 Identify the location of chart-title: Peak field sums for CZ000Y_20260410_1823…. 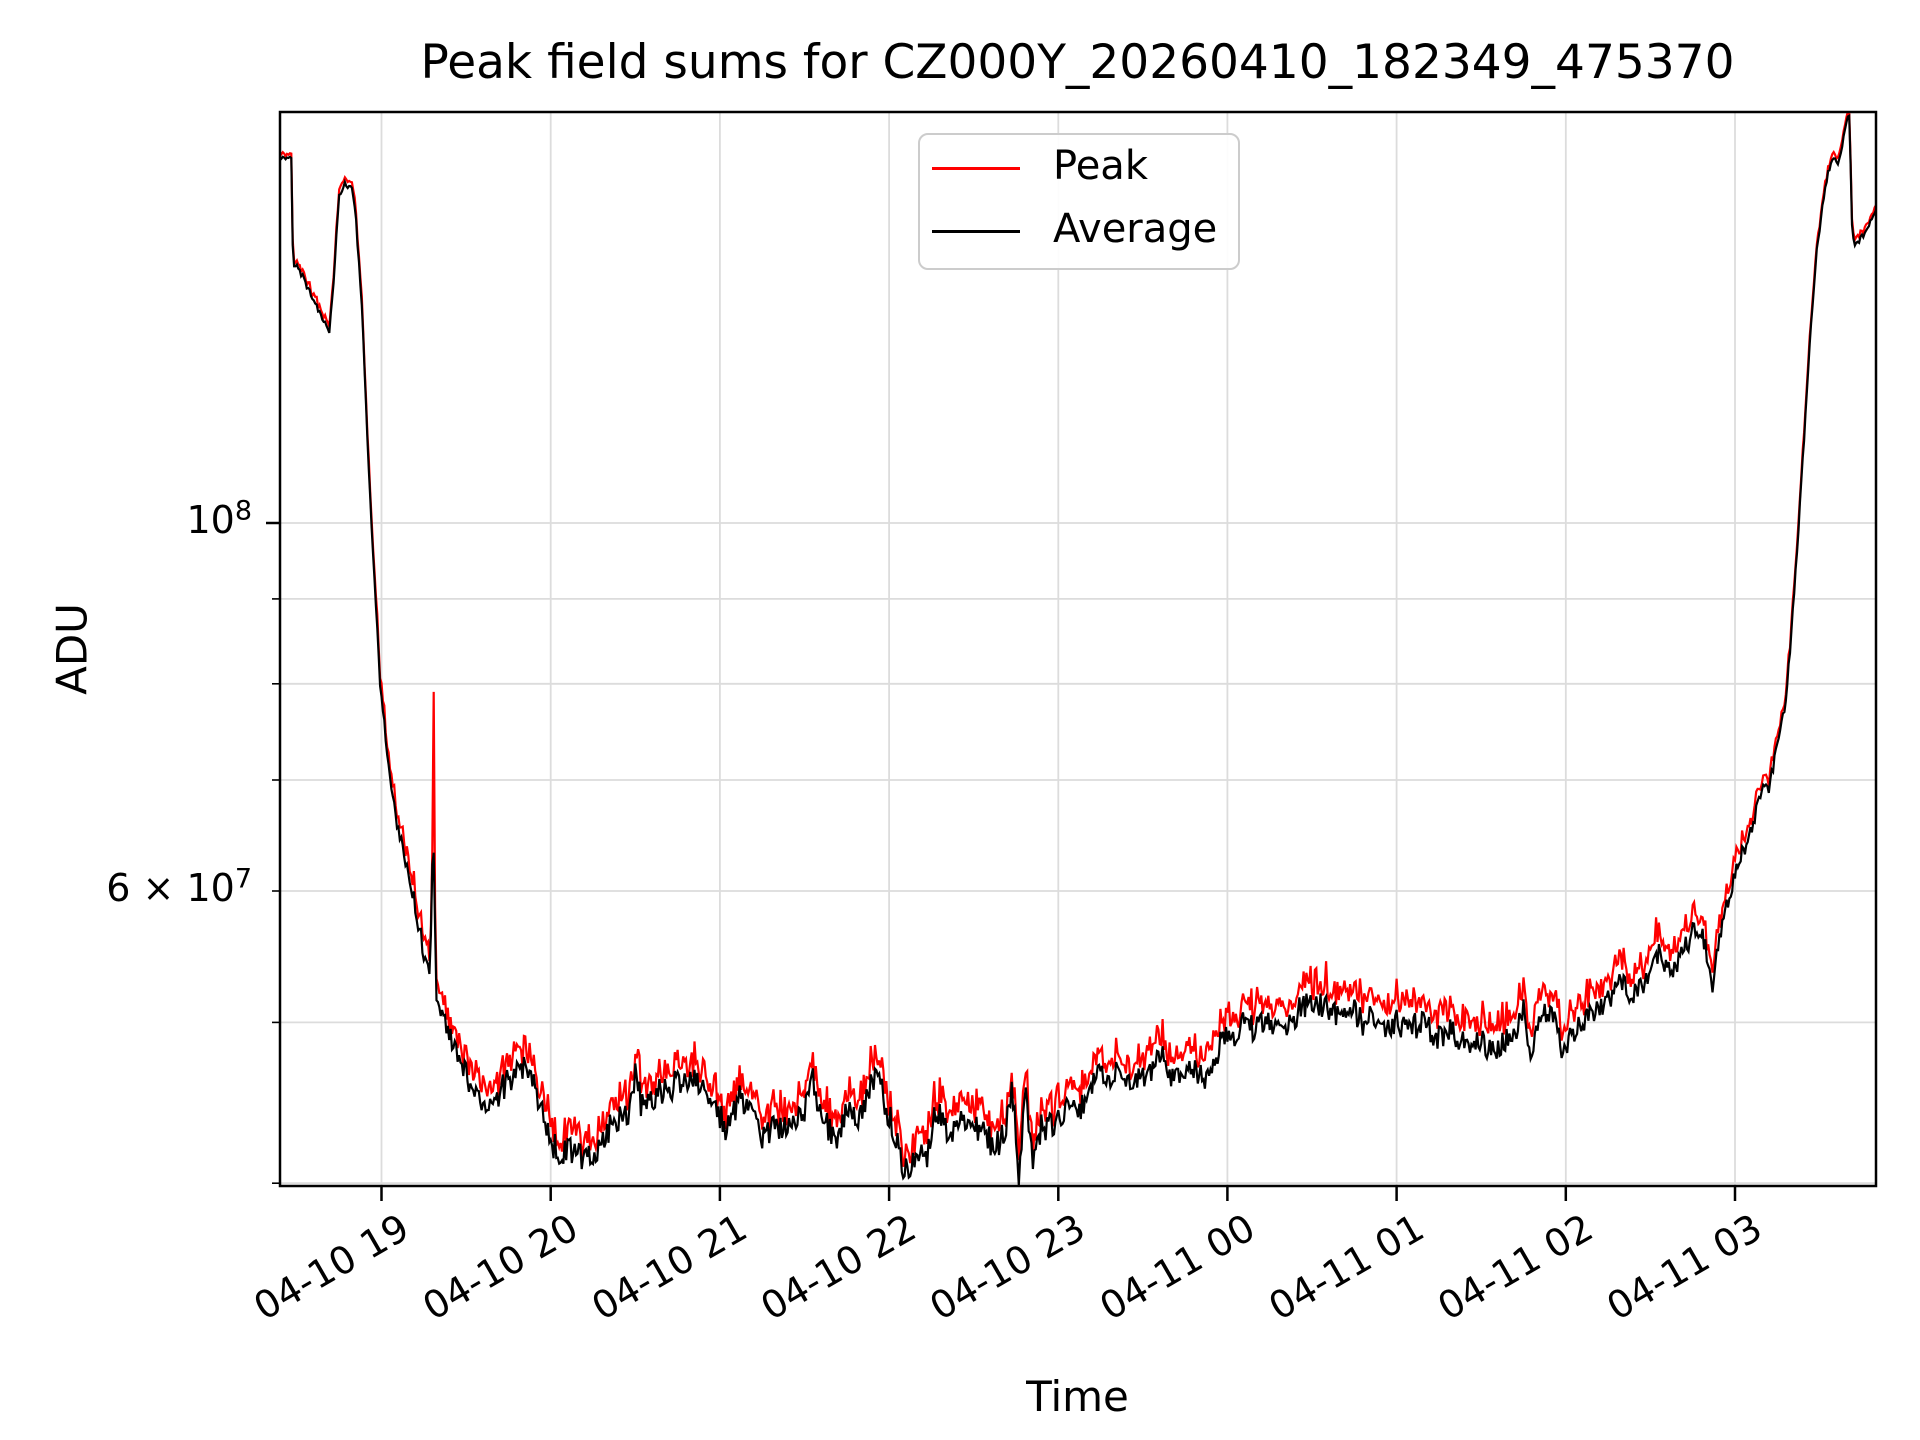
(1077, 62).